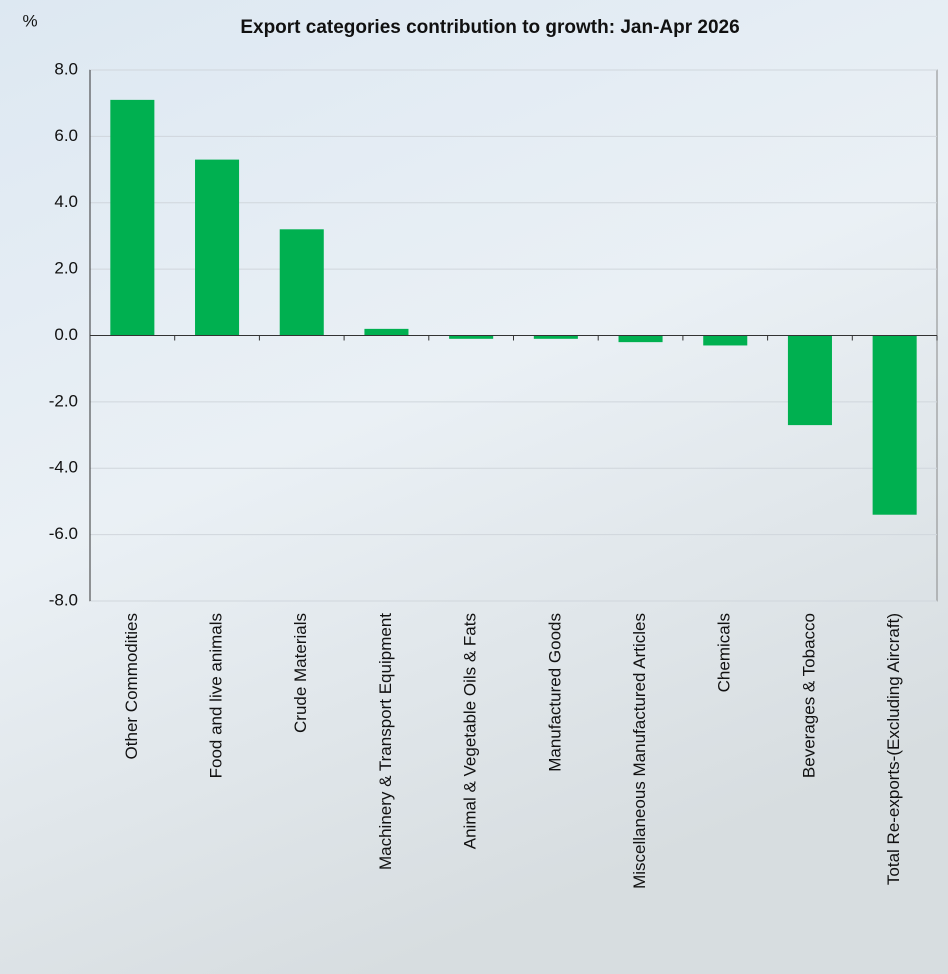 The width and height of the screenshot is (948, 974). Describe the element at coordinates (66, 334) in the screenshot. I see `y-tick-label: 0.0` at that location.